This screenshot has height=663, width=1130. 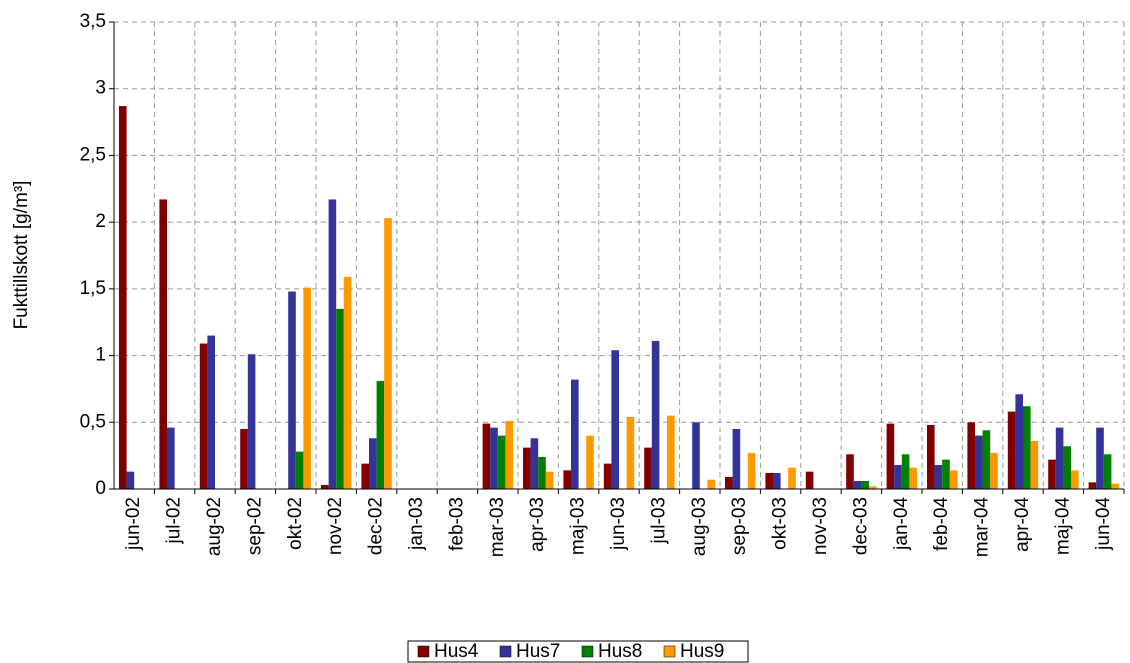 I want to click on x-tick-label: maj-03, so click(x=578, y=526).